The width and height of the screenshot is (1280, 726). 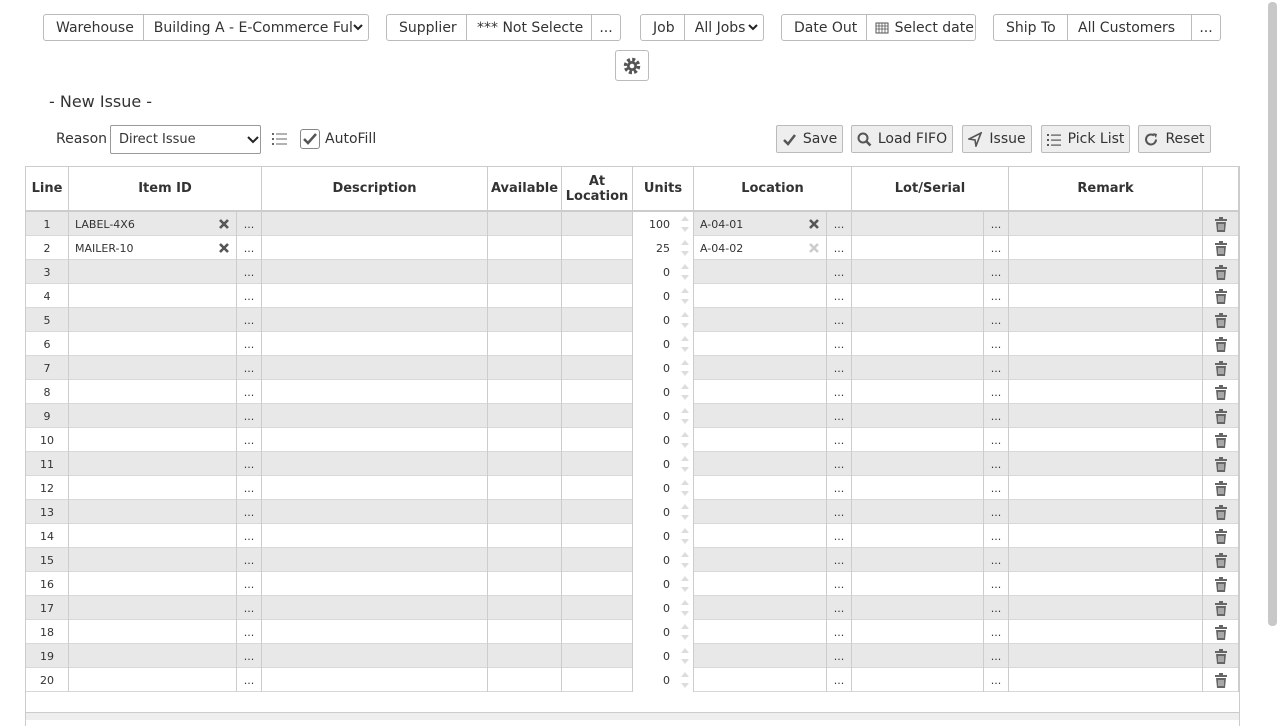 I want to click on action-button: Issue, so click(x=997, y=139).